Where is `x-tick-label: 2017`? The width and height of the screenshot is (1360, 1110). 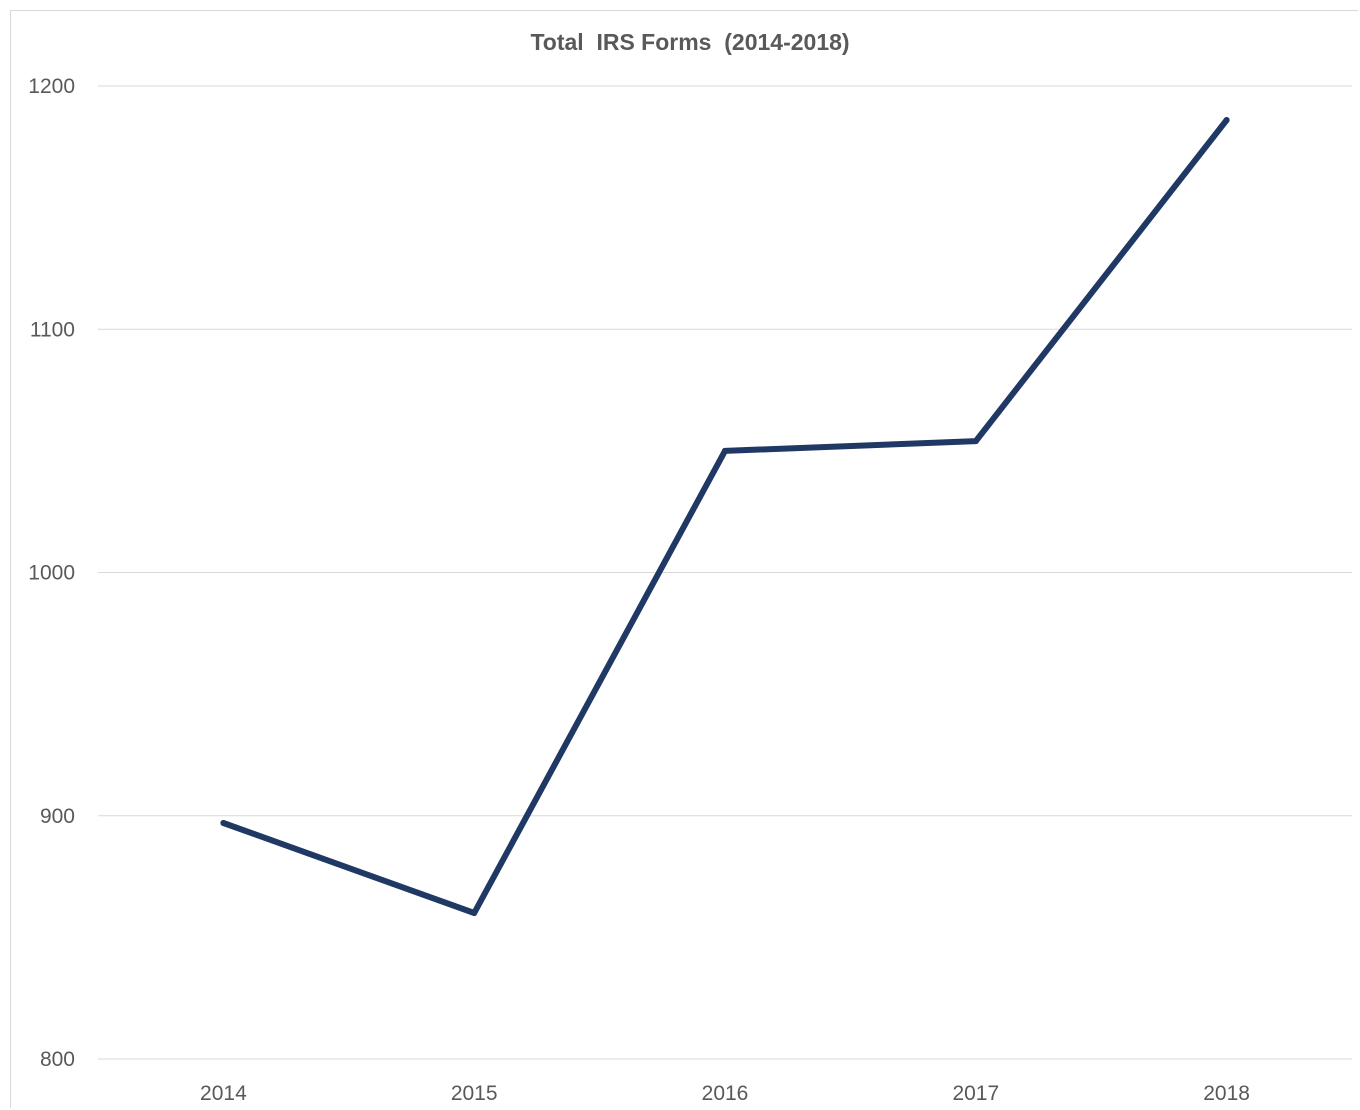
x-tick-label: 2017 is located at coordinates (975, 1093).